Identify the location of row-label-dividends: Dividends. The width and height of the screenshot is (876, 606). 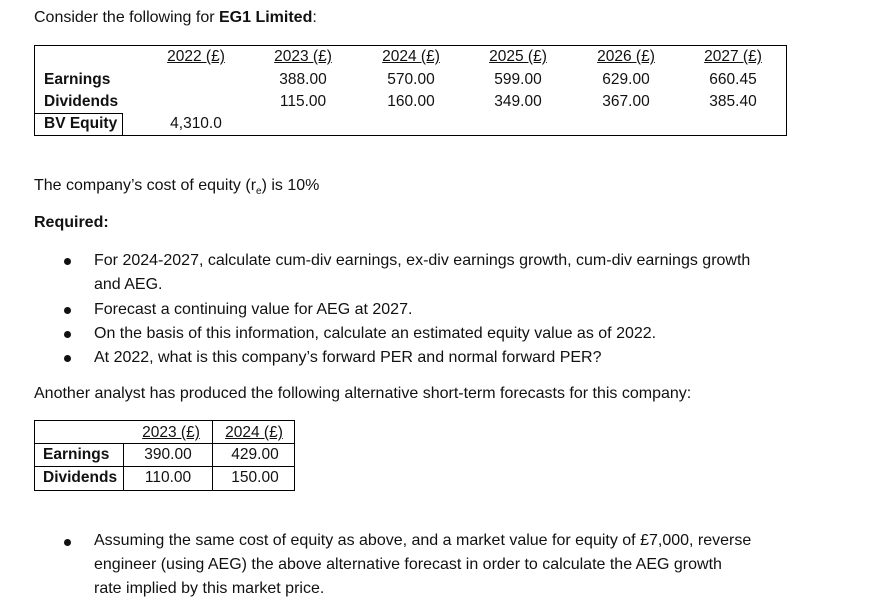
(81, 101).